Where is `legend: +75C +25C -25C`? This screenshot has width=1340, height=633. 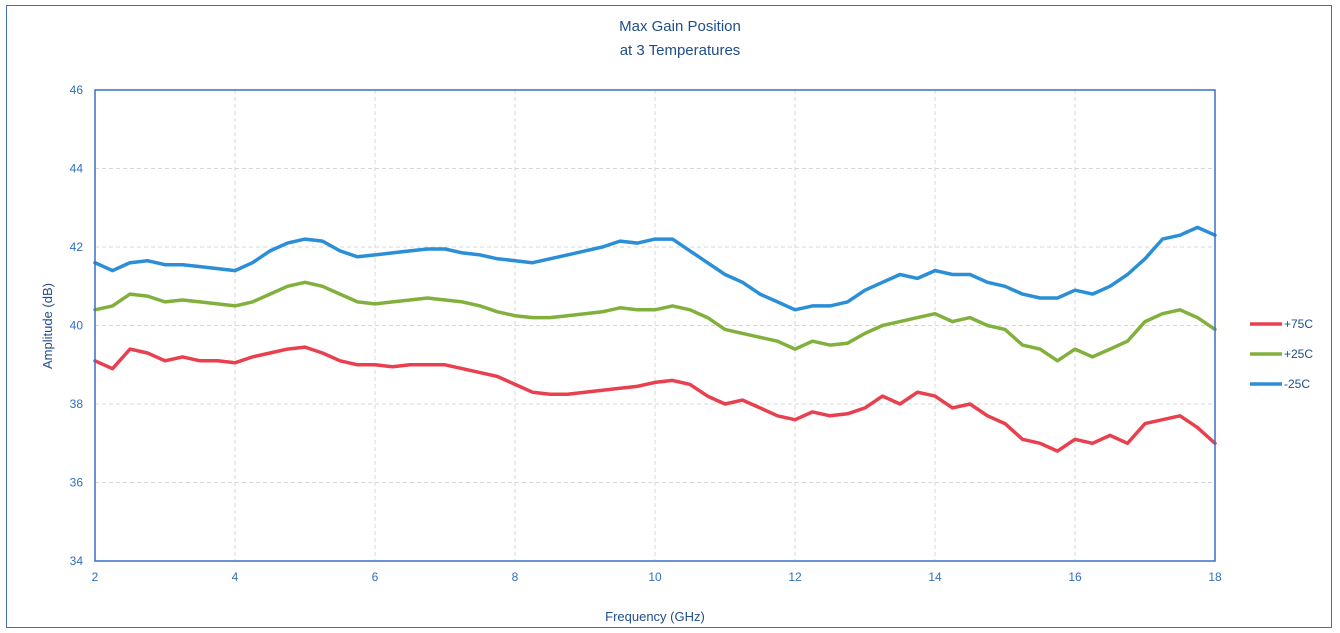 legend: +75C +25C -25C is located at coordinates (1281, 354).